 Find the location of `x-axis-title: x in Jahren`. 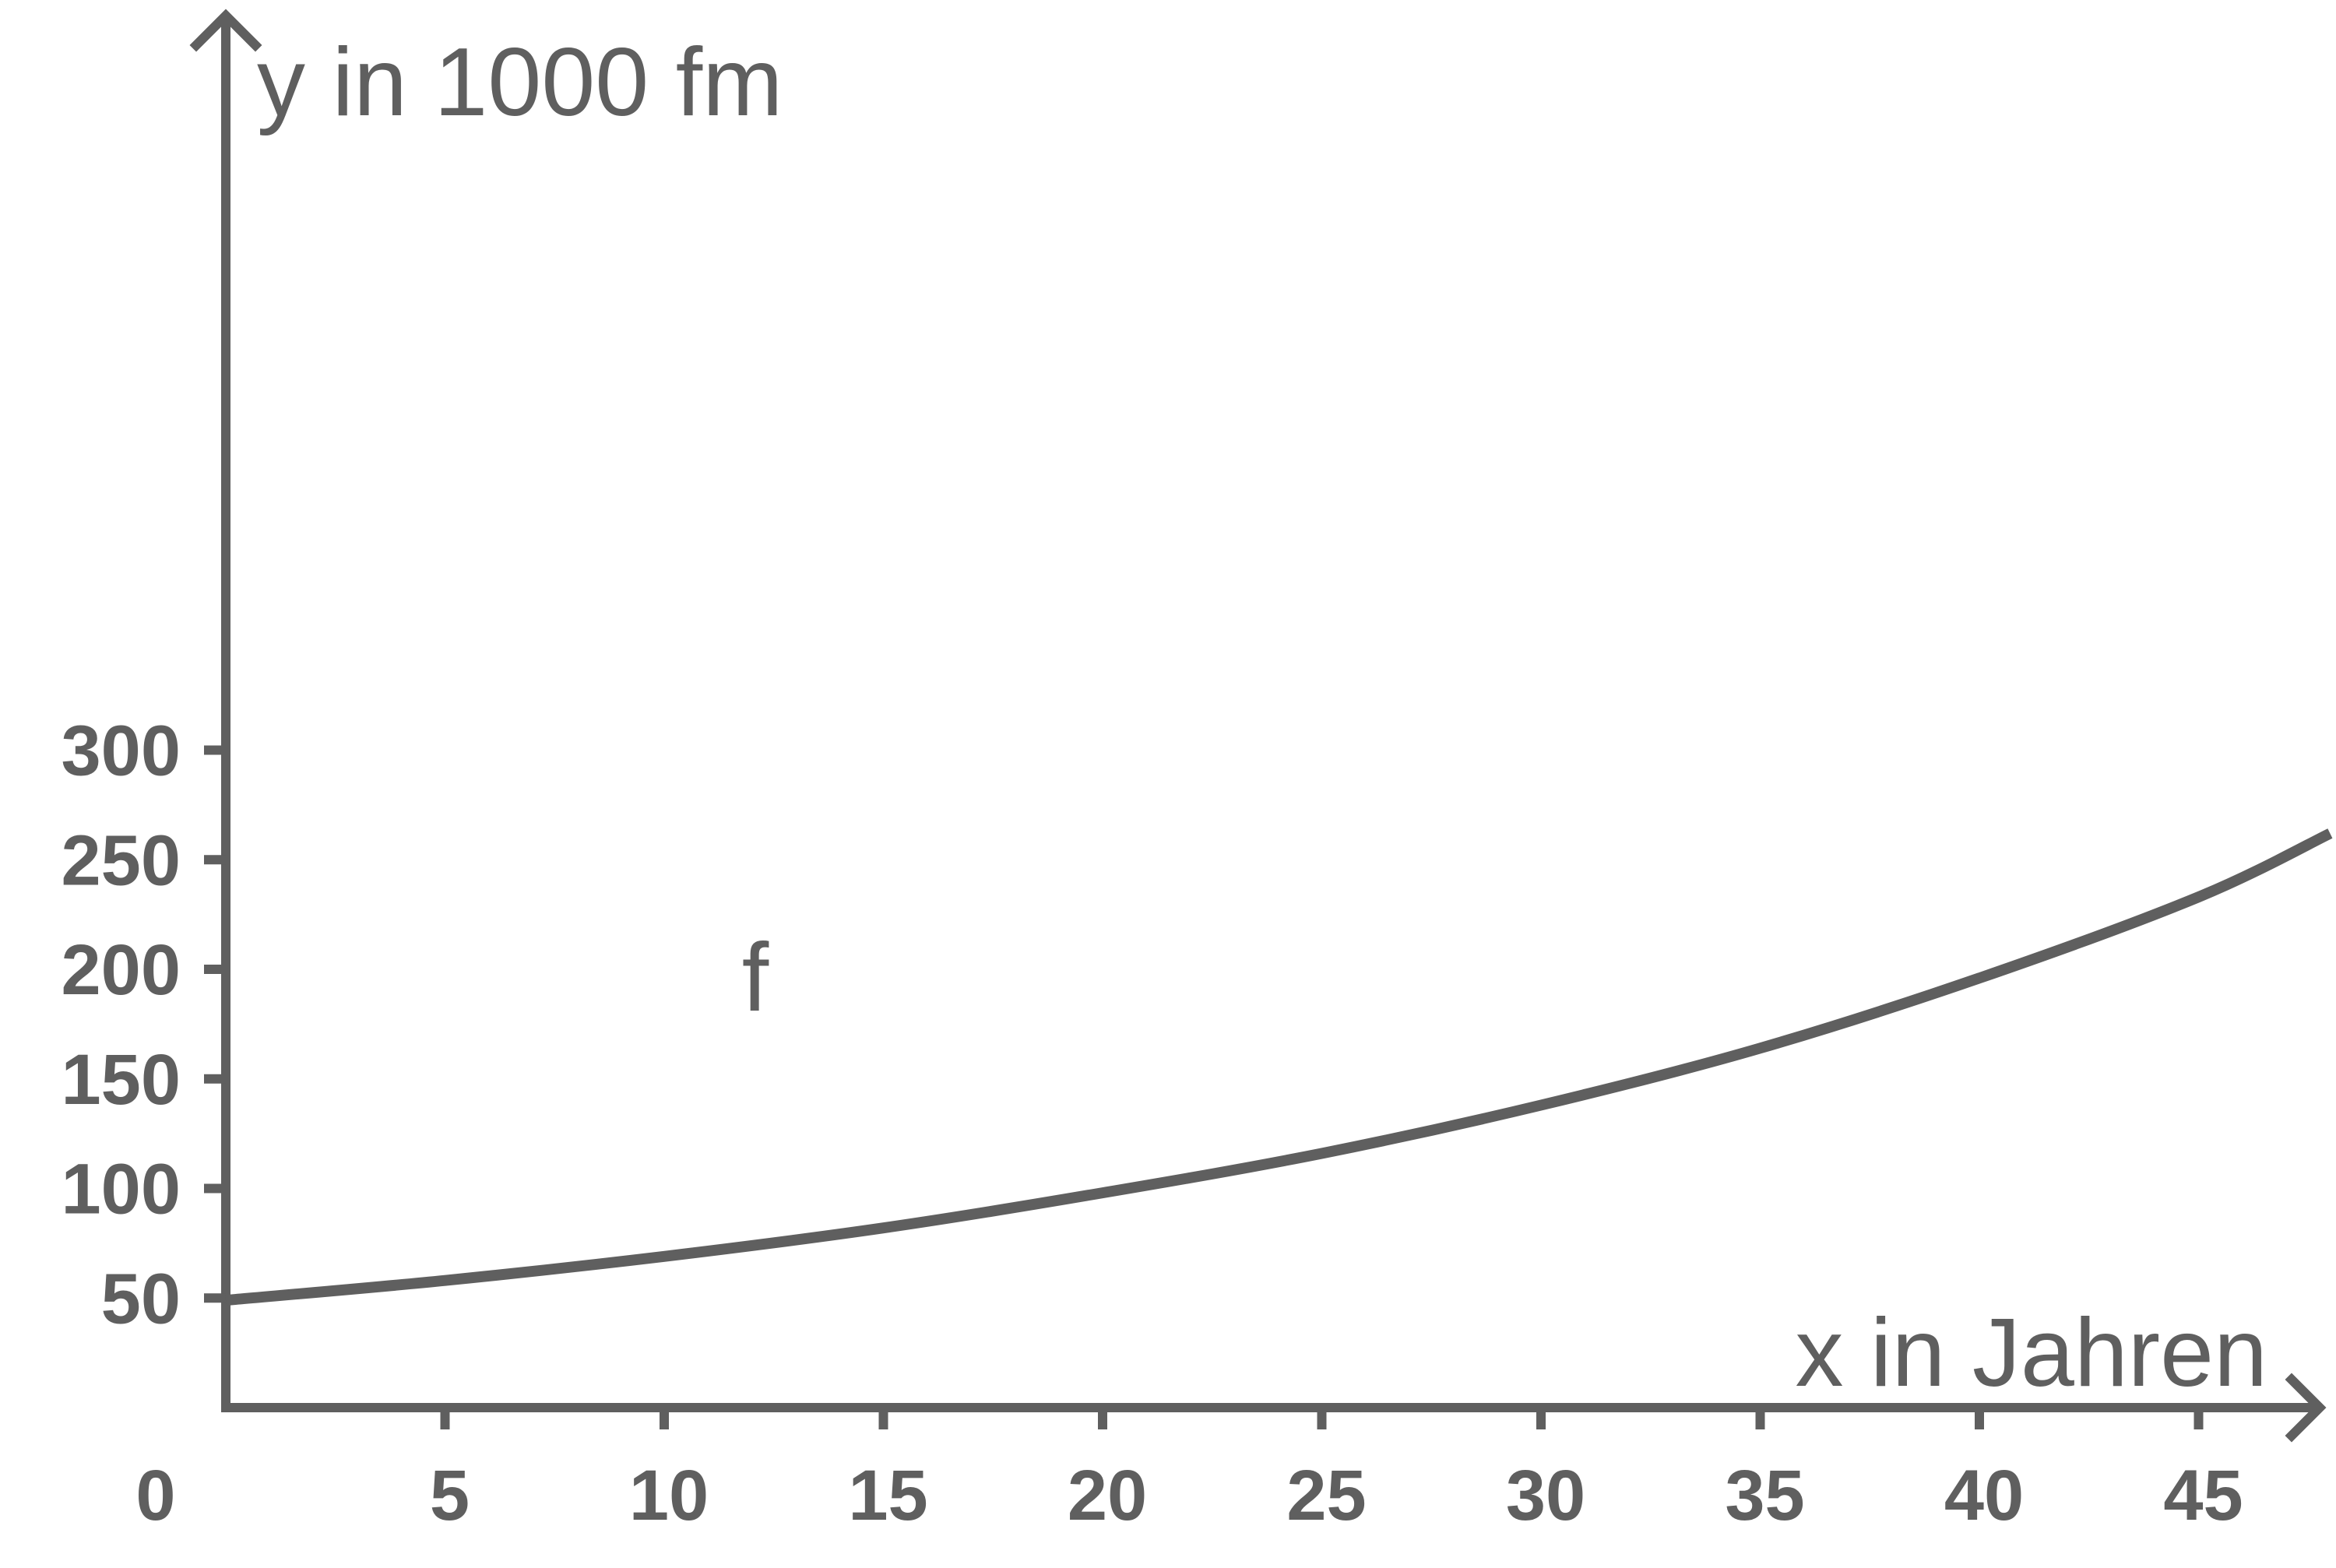

x-axis-title: x in Jahren is located at coordinates (2031, 1353).